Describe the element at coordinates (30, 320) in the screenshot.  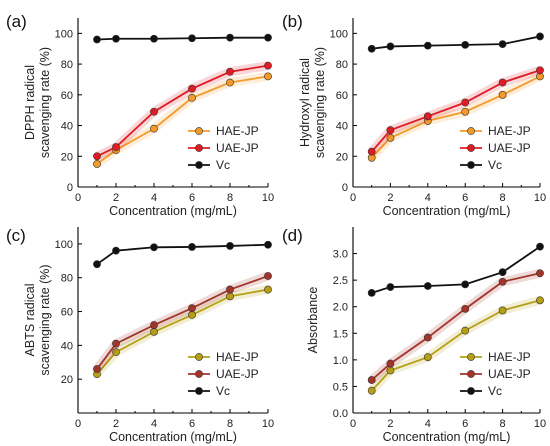
I see `y-axis-label: ABTS radical` at that location.